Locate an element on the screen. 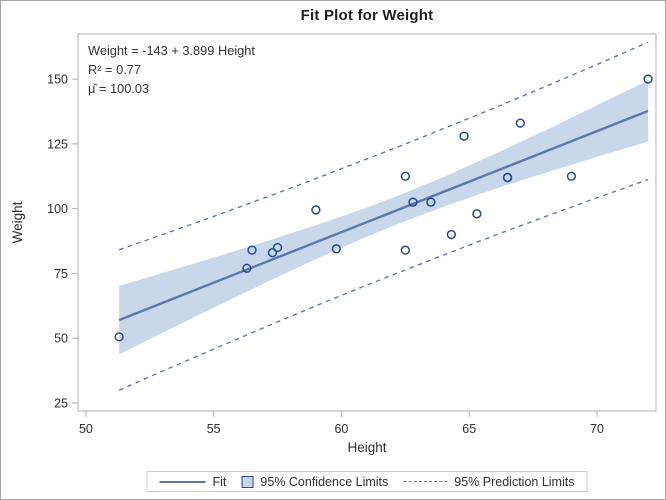 This screenshot has width=666, height=500. x-tick-label: 50 is located at coordinates (86, 429).